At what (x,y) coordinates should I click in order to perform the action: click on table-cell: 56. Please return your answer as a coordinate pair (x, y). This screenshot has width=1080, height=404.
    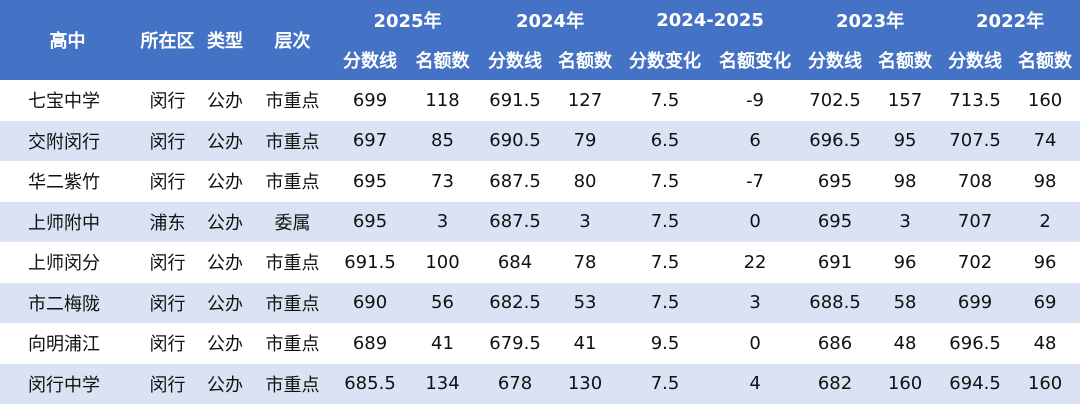
    Looking at the image, I should click on (443, 302).